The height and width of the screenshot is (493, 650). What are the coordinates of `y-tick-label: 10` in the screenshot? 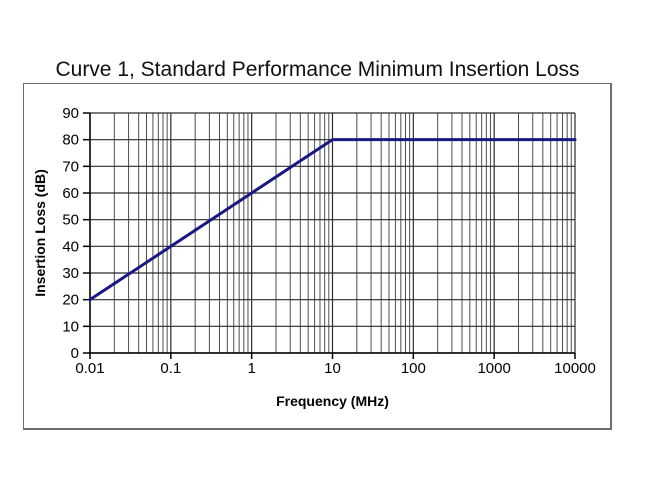 It's located at (70, 326).